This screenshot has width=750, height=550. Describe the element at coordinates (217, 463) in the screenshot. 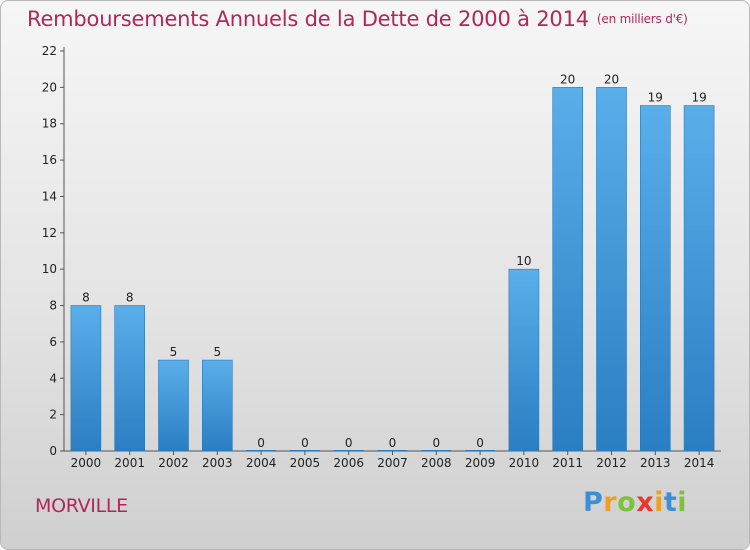

I see `x-tick-label: 2003` at that location.